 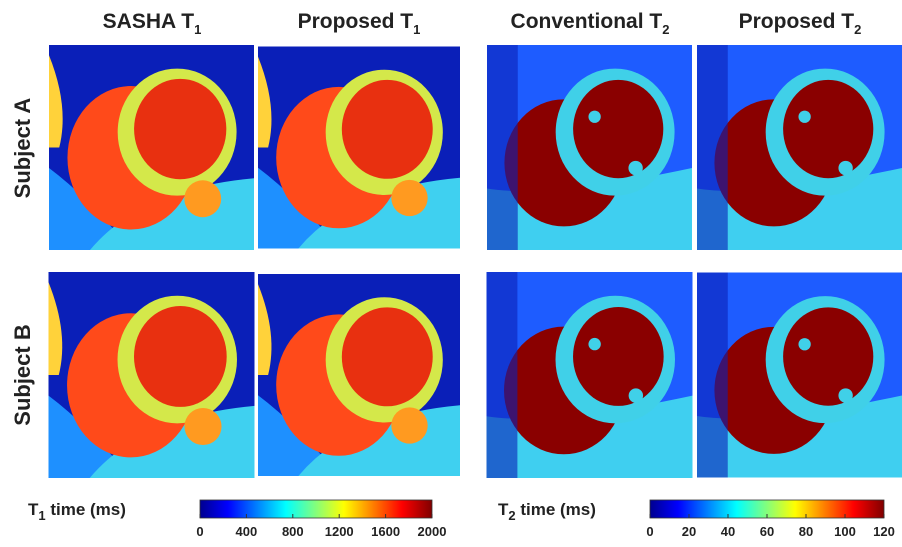 I want to click on colorbar-label: T2 time (ms), so click(x=547, y=511).